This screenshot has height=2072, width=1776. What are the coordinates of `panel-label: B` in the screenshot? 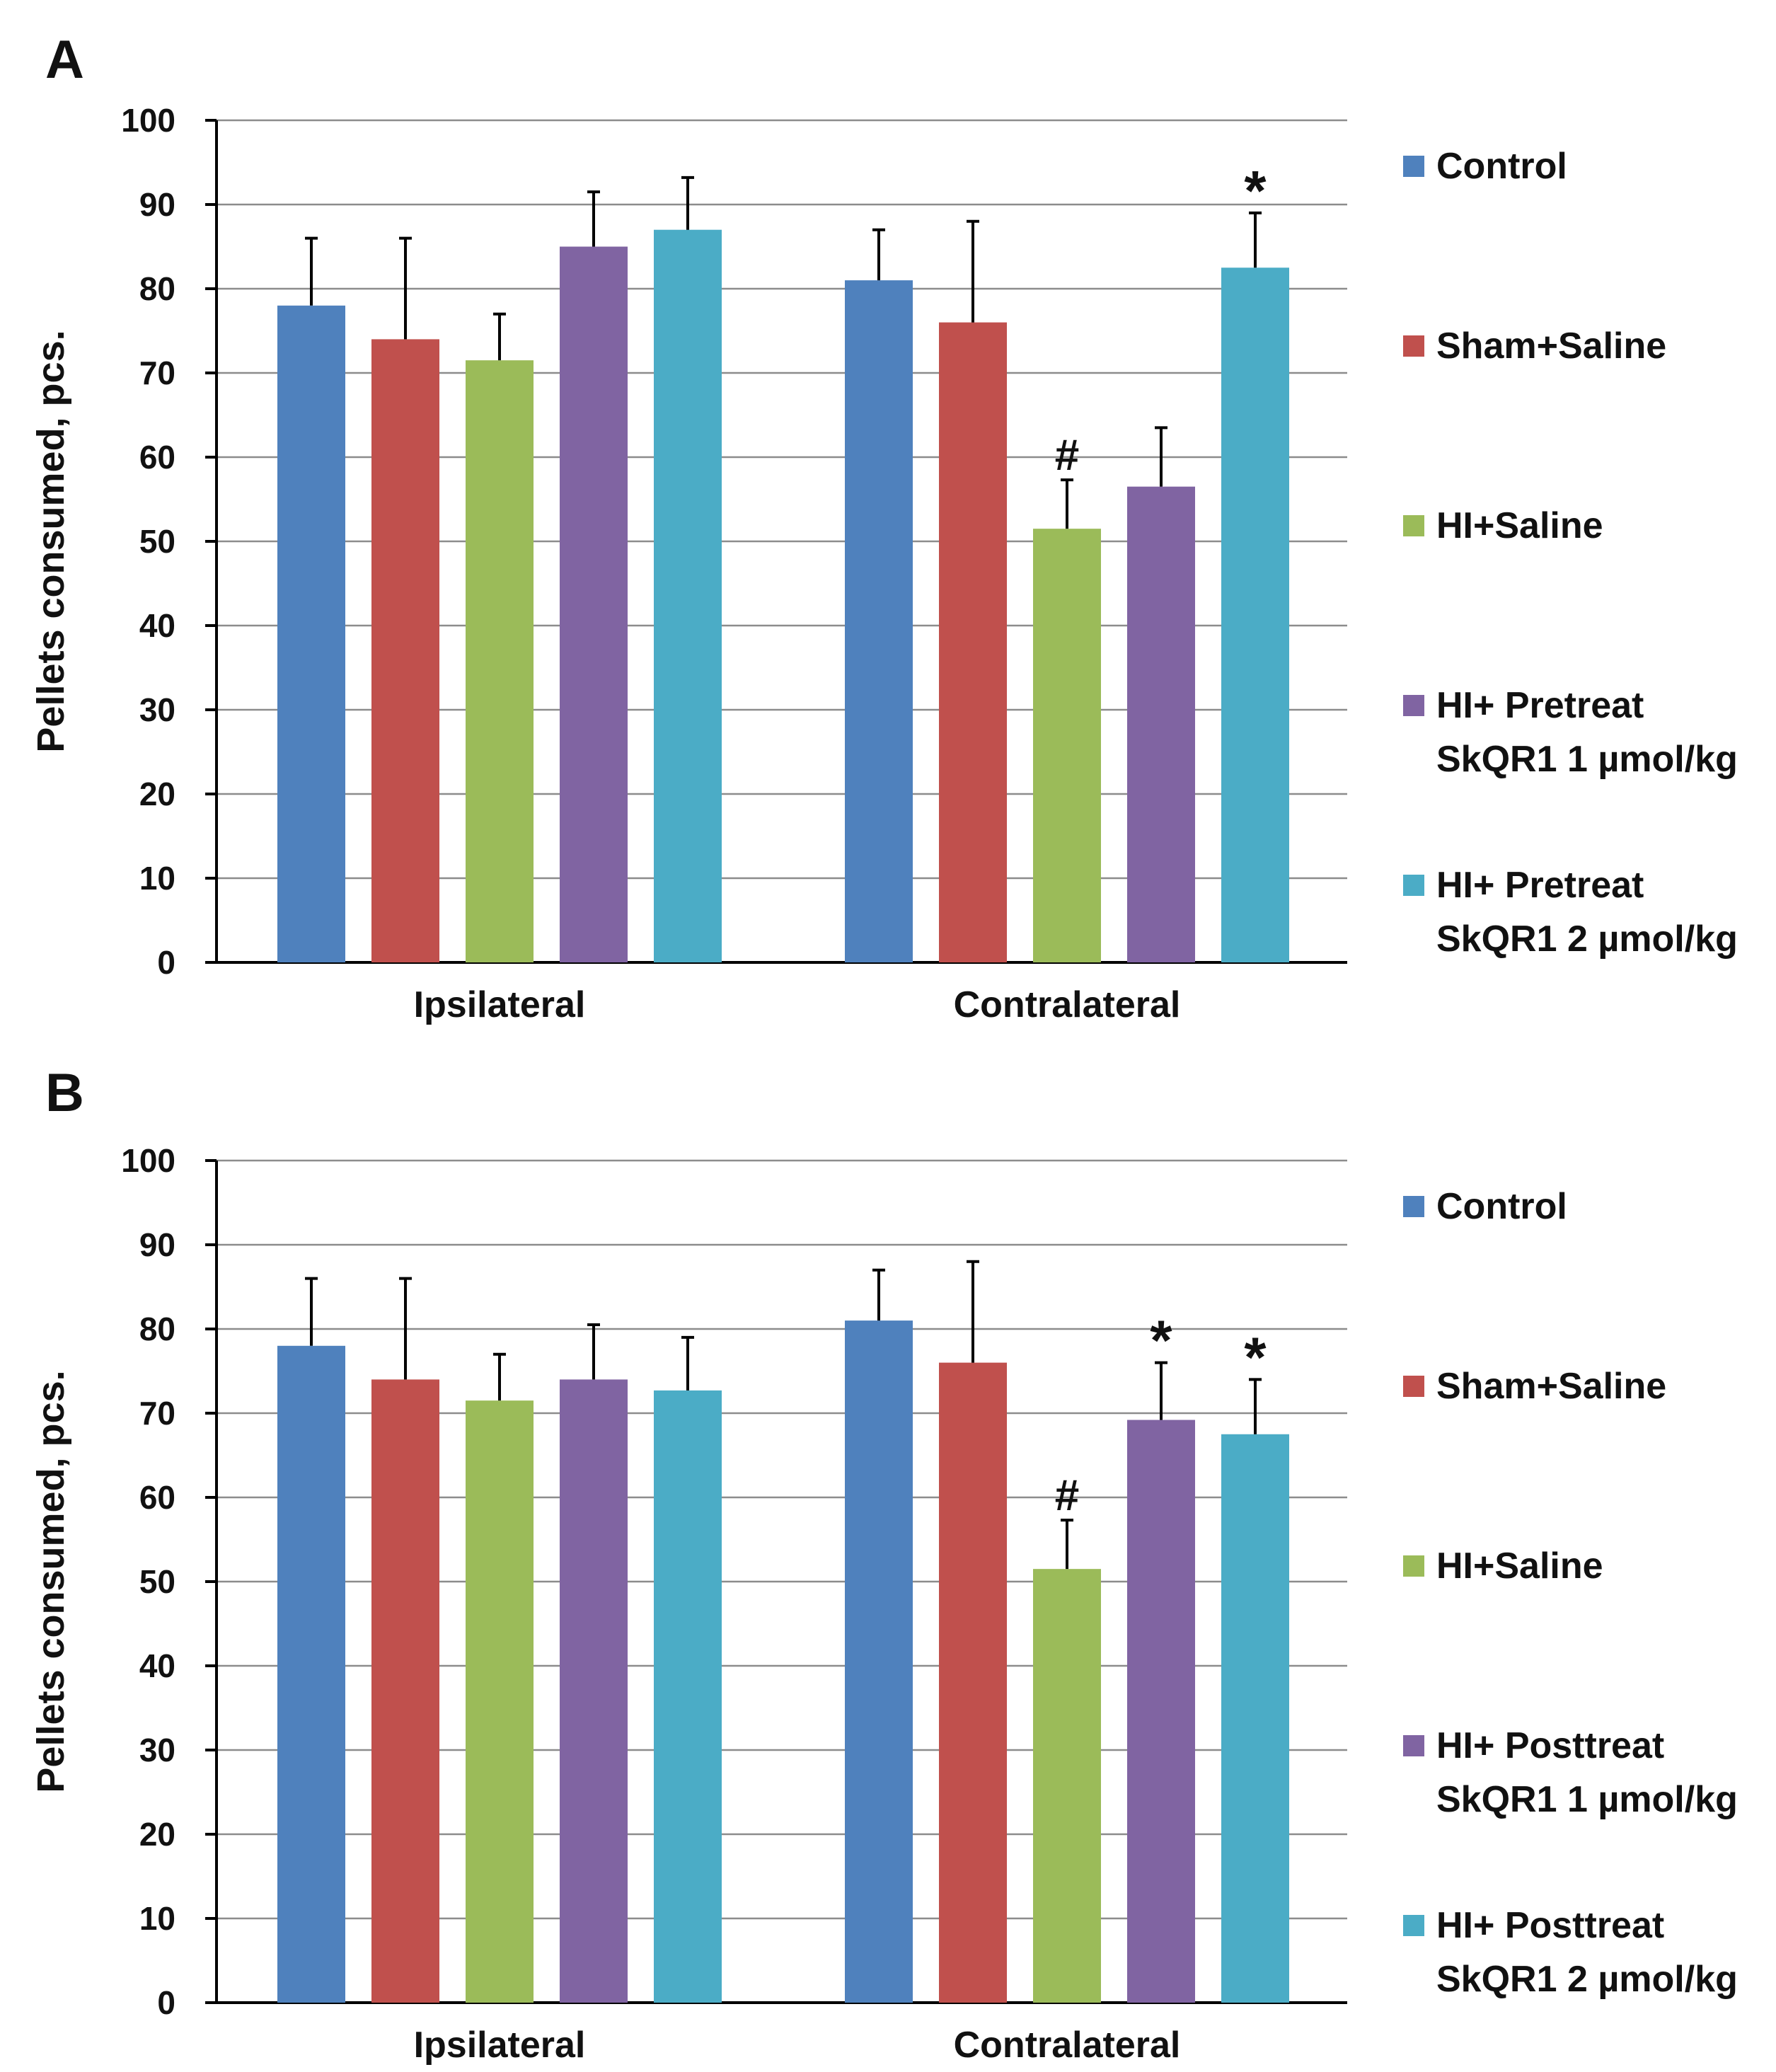 It's located at (64, 1093).